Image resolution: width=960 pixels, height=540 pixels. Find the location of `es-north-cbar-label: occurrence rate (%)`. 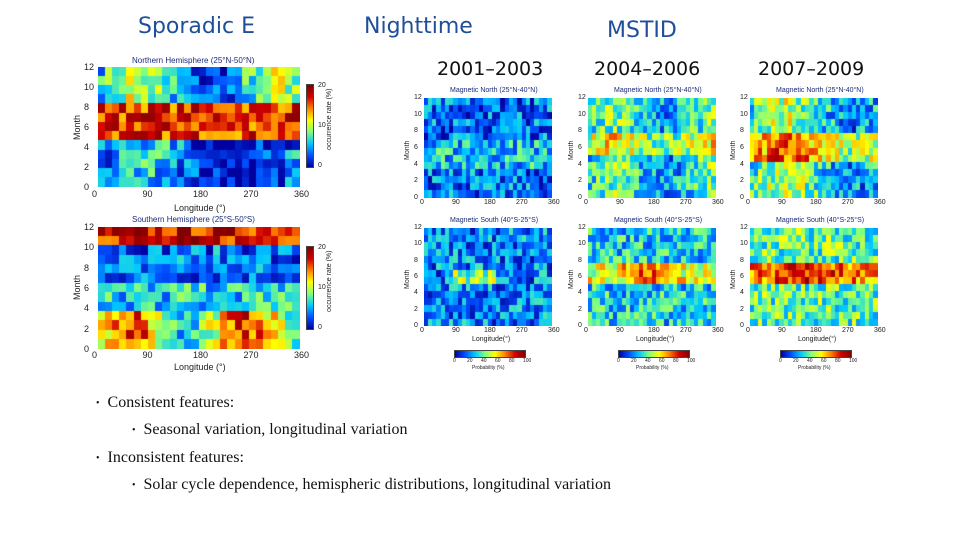

es-north-cbar-label: occurrence rate (%) is located at coordinates (329, 119).